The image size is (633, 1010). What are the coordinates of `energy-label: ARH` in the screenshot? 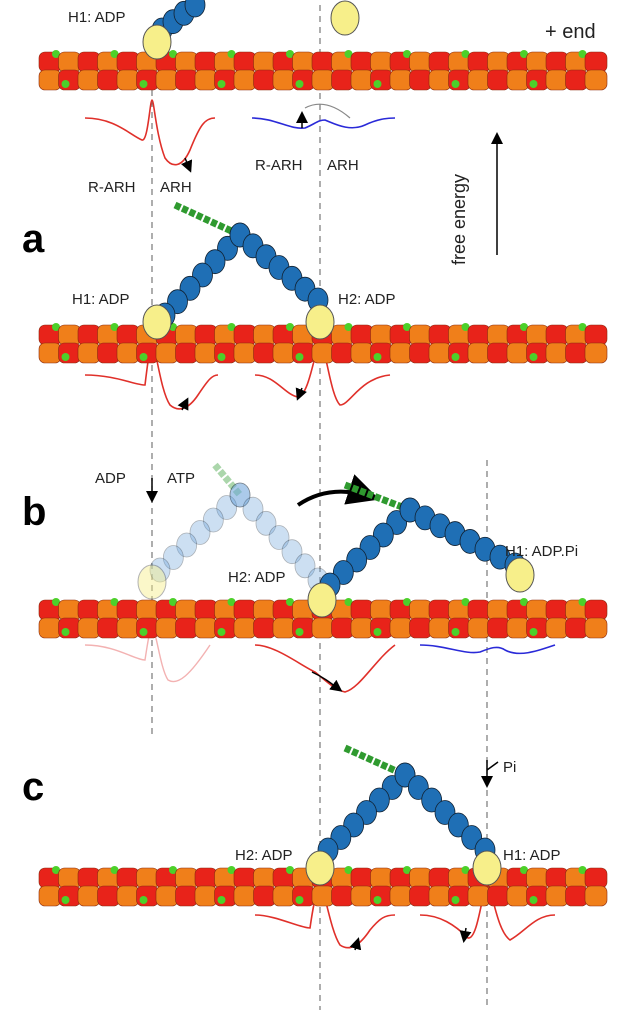 It's located at (343, 165).